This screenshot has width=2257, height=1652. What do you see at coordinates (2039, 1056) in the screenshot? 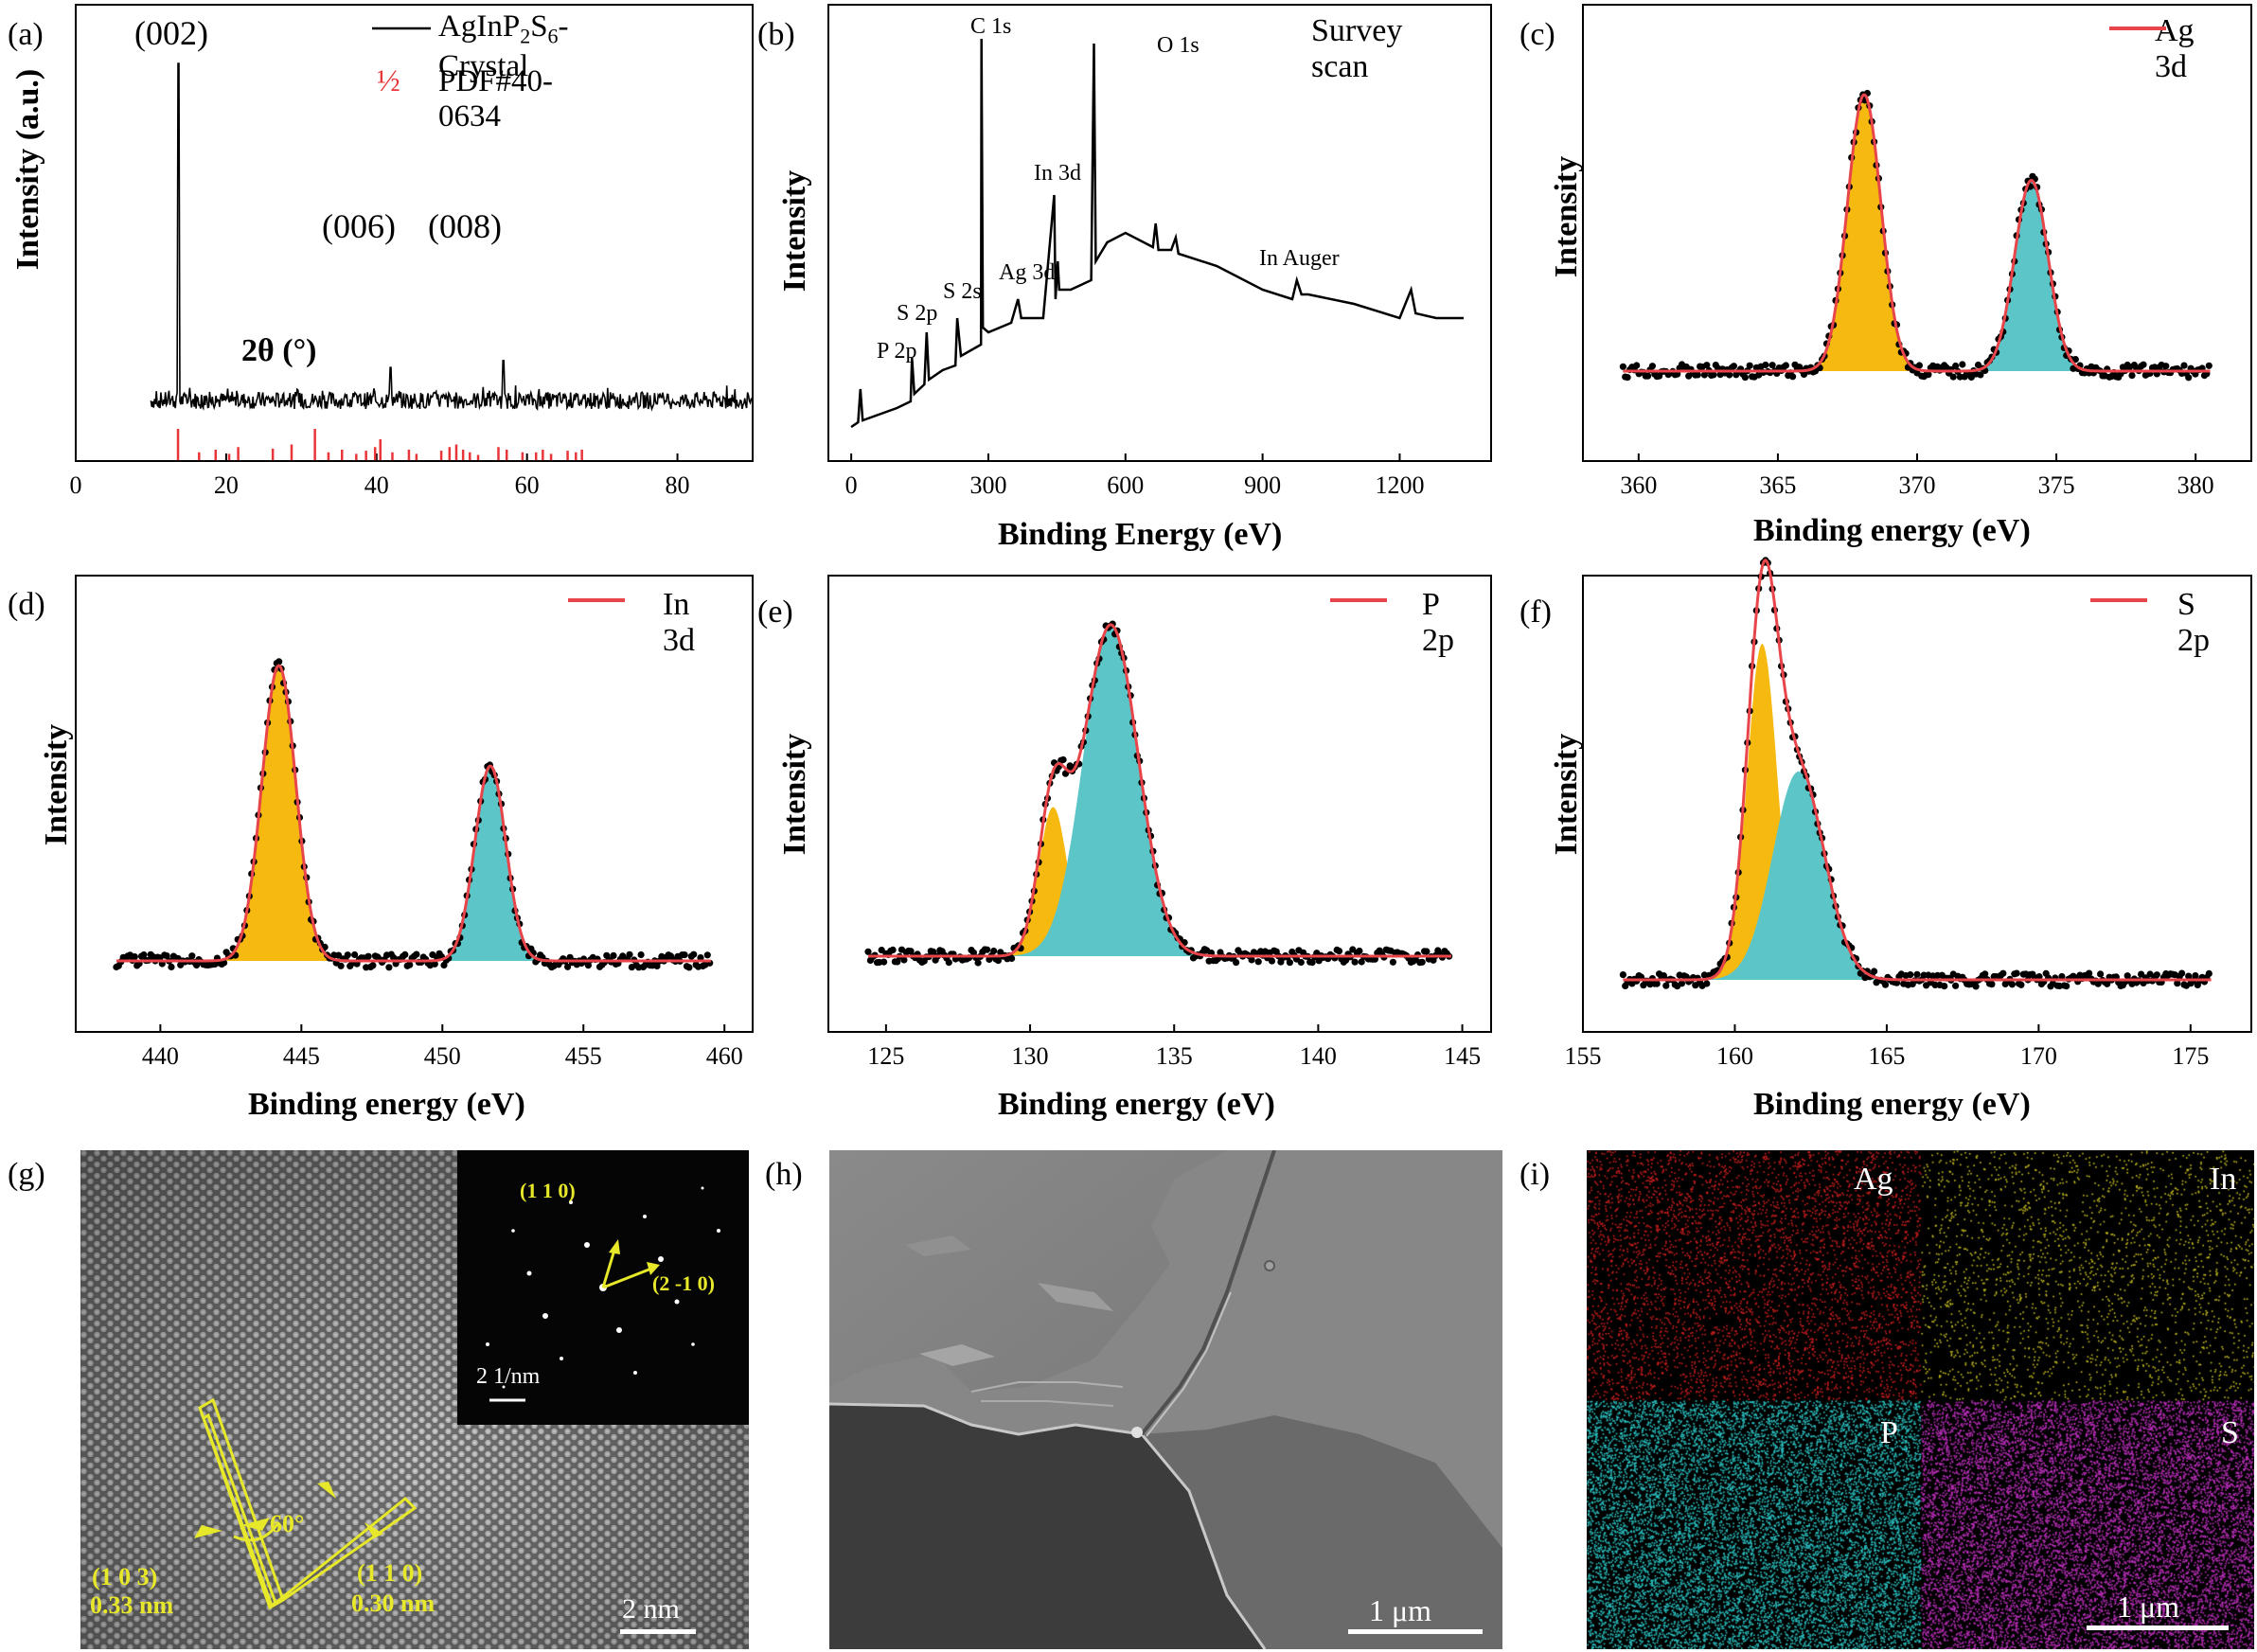
I see `x-tick-label: 170` at bounding box center [2039, 1056].